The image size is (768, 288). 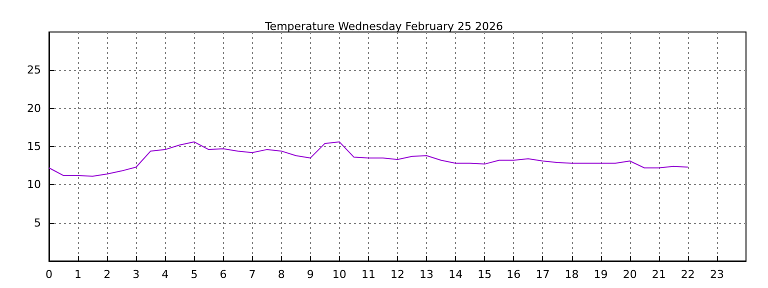 I want to click on x-tick-label: 10, so click(x=339, y=274).